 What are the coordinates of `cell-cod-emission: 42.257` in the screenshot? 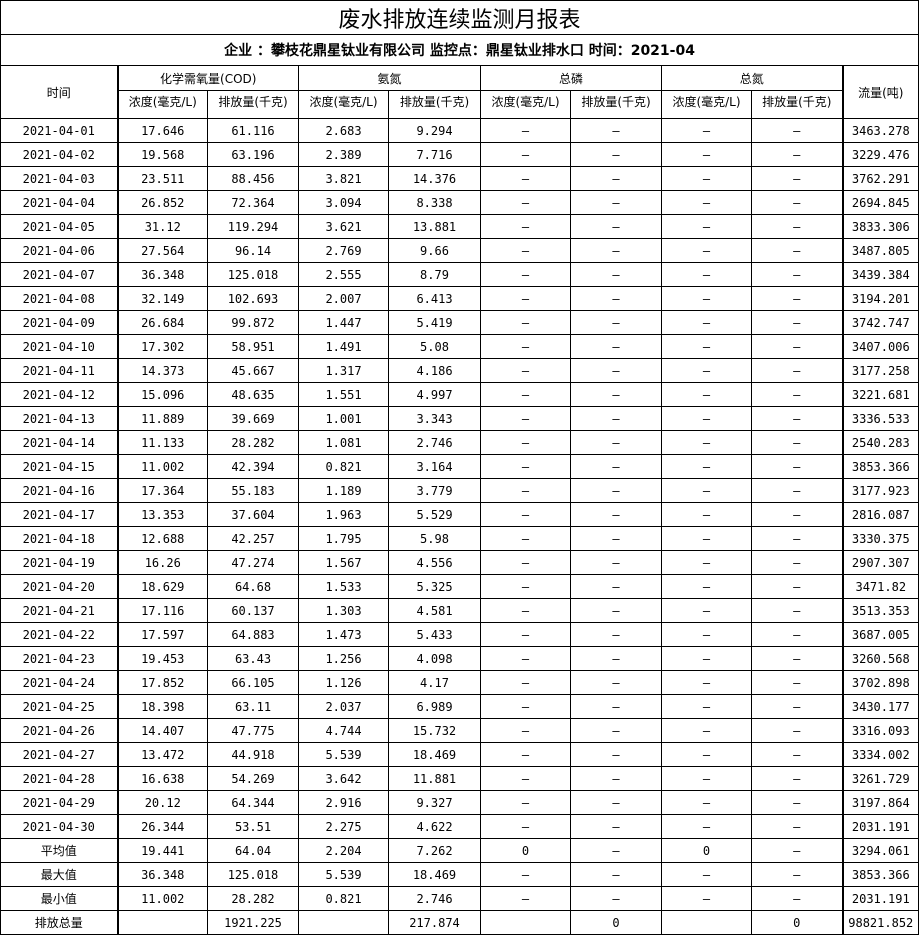 It's located at (253, 538).